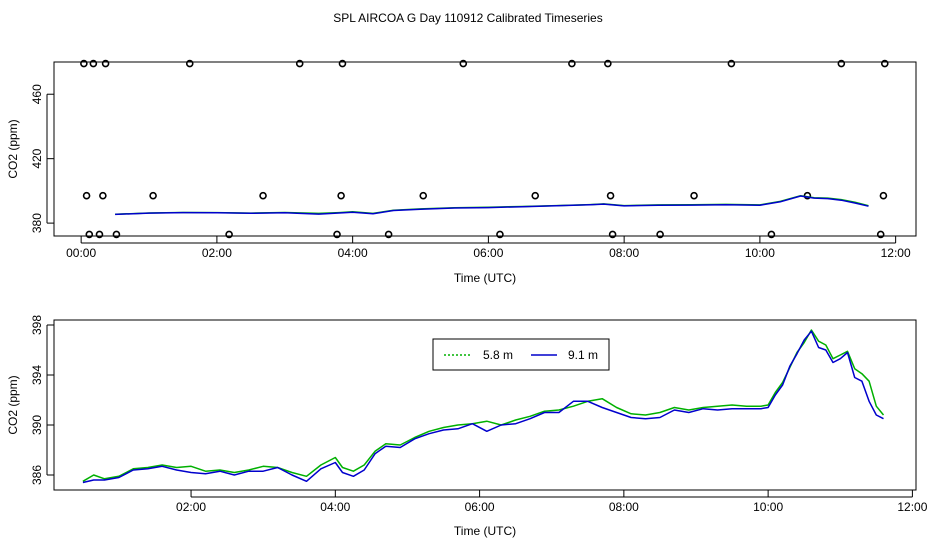  I want to click on y-tick-label: 380, so click(37, 223).